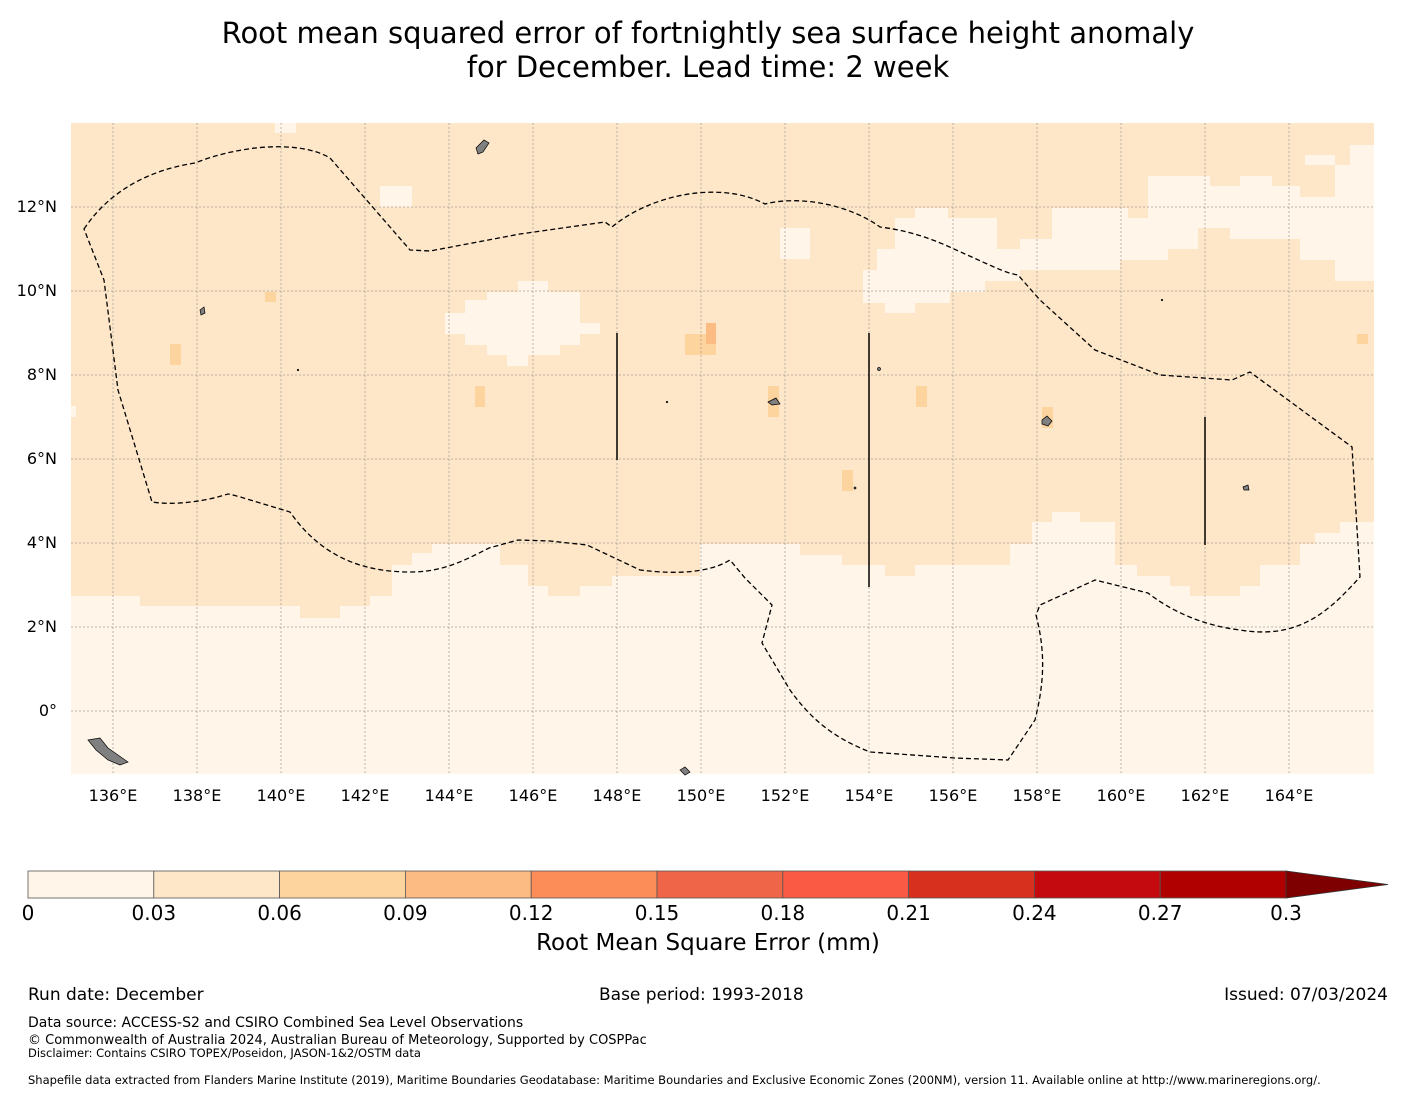 Image resolution: width=1416 pixels, height=1095 pixels. I want to click on lon-tick: 158°E, so click(1037, 795).